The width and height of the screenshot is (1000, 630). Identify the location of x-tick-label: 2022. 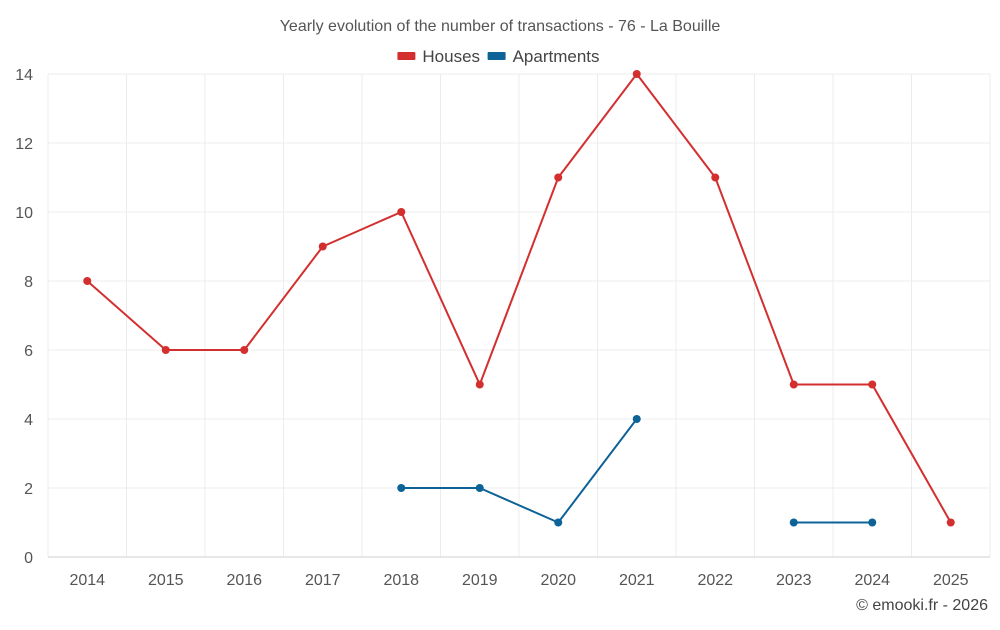
(715, 580).